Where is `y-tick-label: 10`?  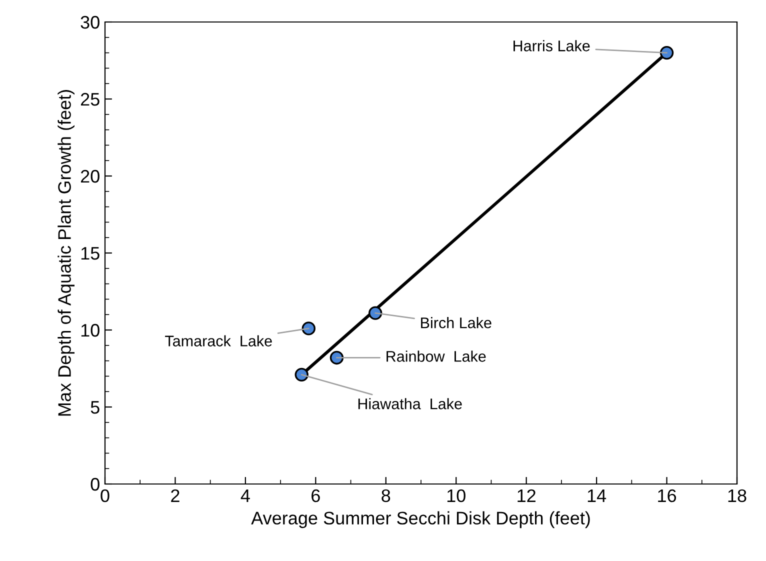
y-tick-label: 10 is located at coordinates (90, 330).